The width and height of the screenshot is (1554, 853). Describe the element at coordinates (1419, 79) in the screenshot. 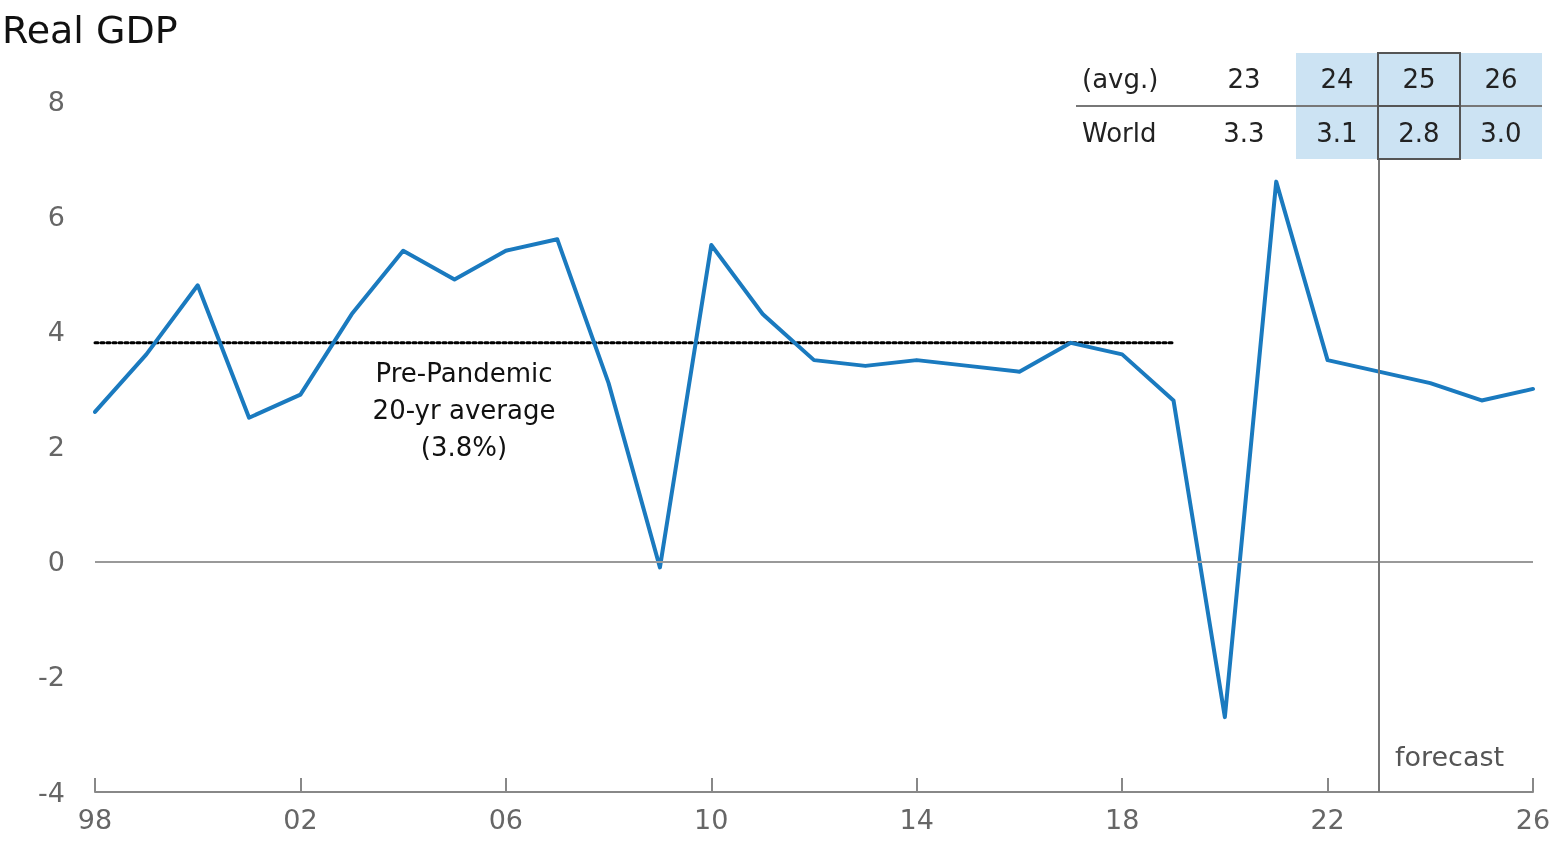

I see `text: 25` at that location.